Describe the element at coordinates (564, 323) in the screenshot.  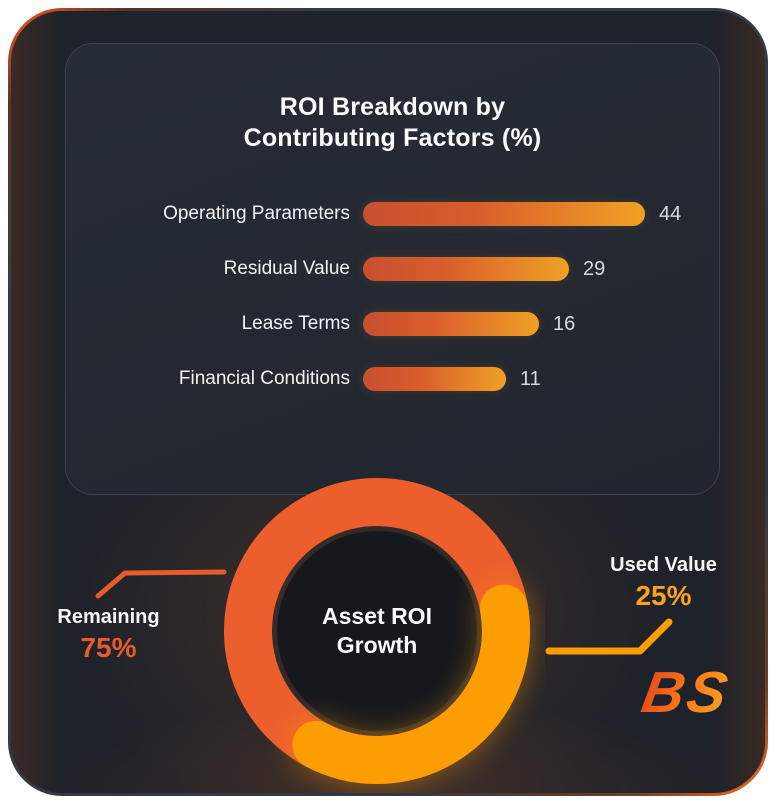
I see `bar-value: 16` at that location.